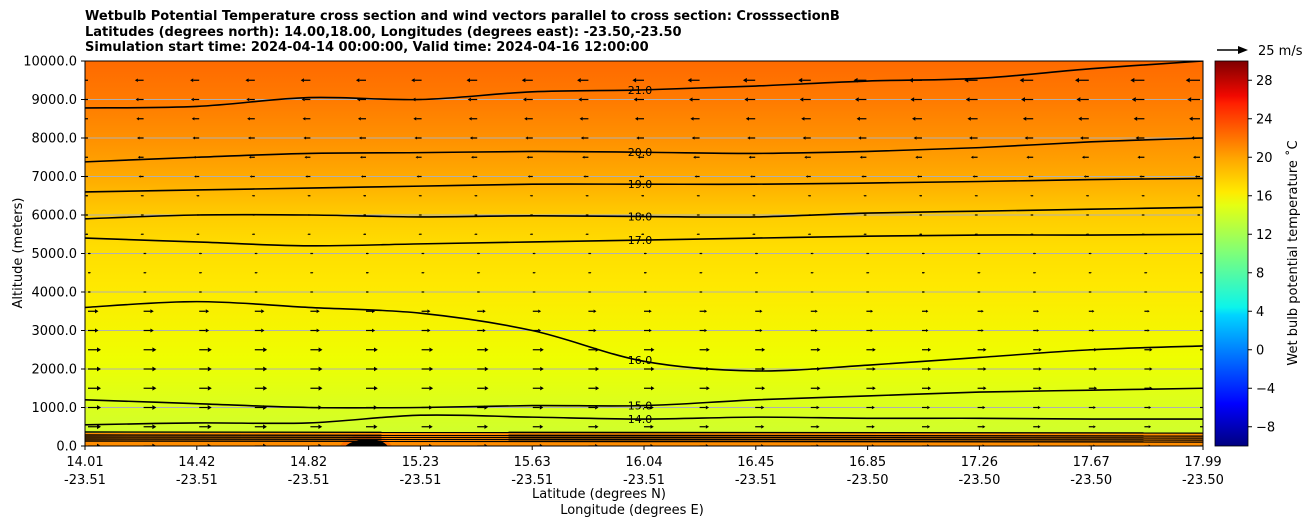 The width and height of the screenshot is (1311, 526). I want to click on y-tick-label: 2000.0, so click(55, 370).